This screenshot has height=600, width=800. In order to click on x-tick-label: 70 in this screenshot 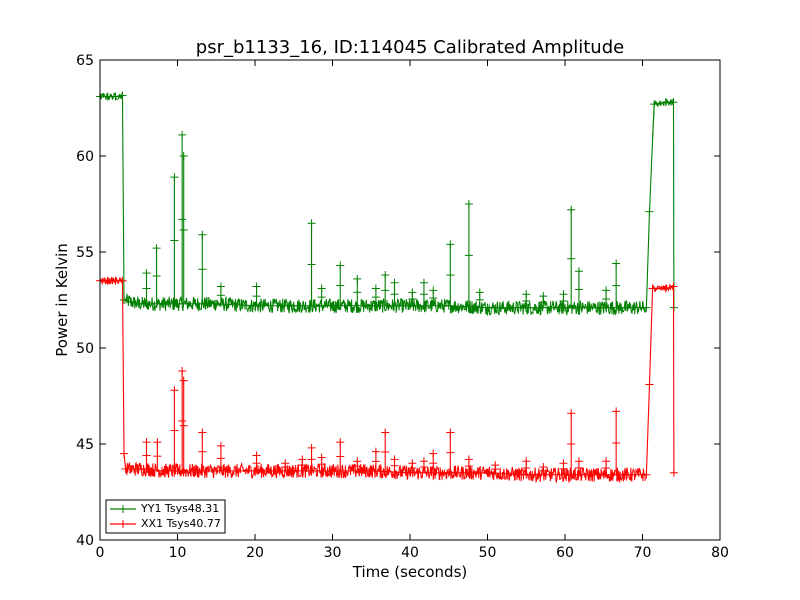, I will do `click(643, 553)`.